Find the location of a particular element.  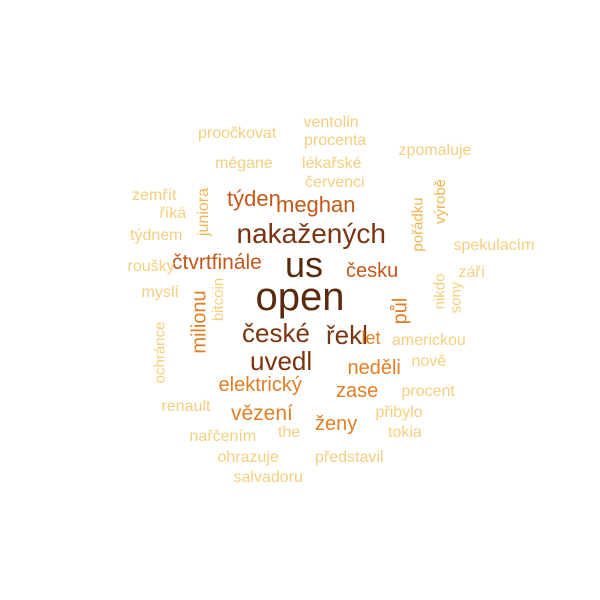

word-42: procent is located at coordinates (428, 391).